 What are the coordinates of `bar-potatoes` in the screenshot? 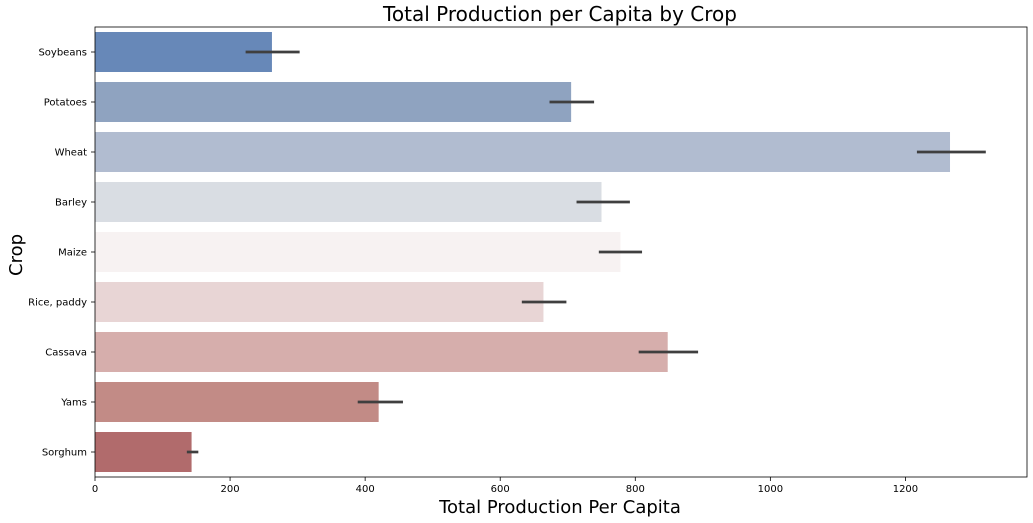 It's located at (333, 102).